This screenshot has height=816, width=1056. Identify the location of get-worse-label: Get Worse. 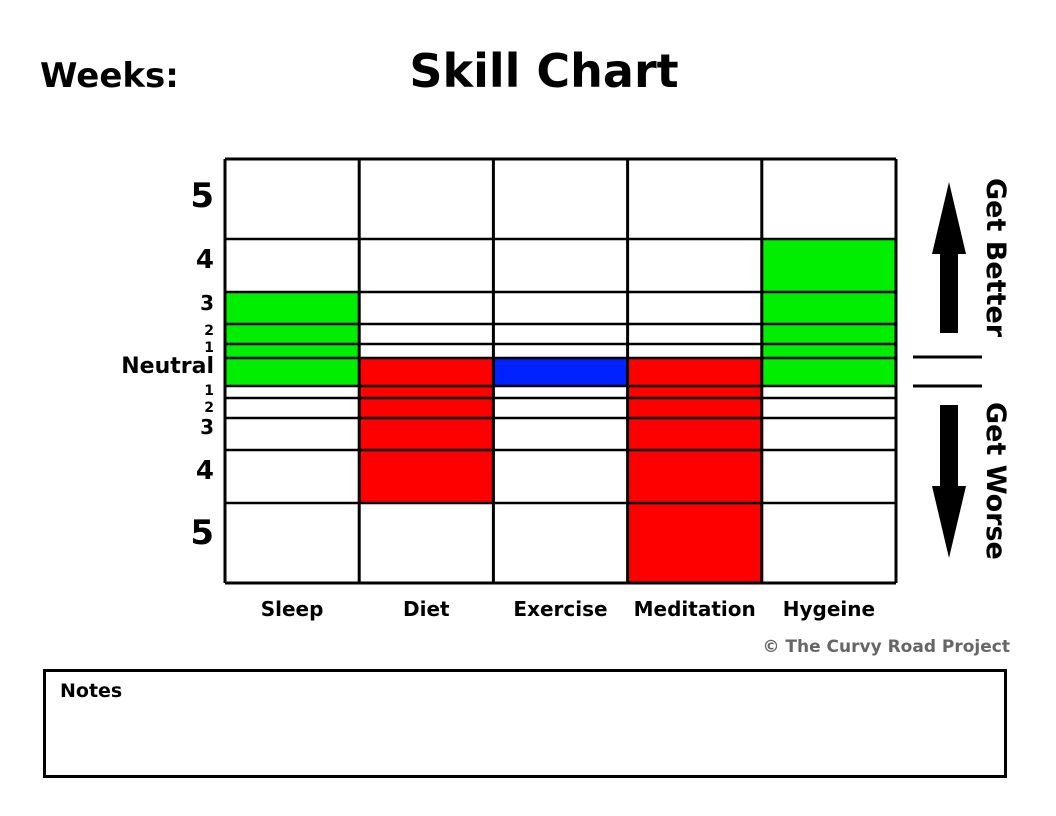
(995, 481).